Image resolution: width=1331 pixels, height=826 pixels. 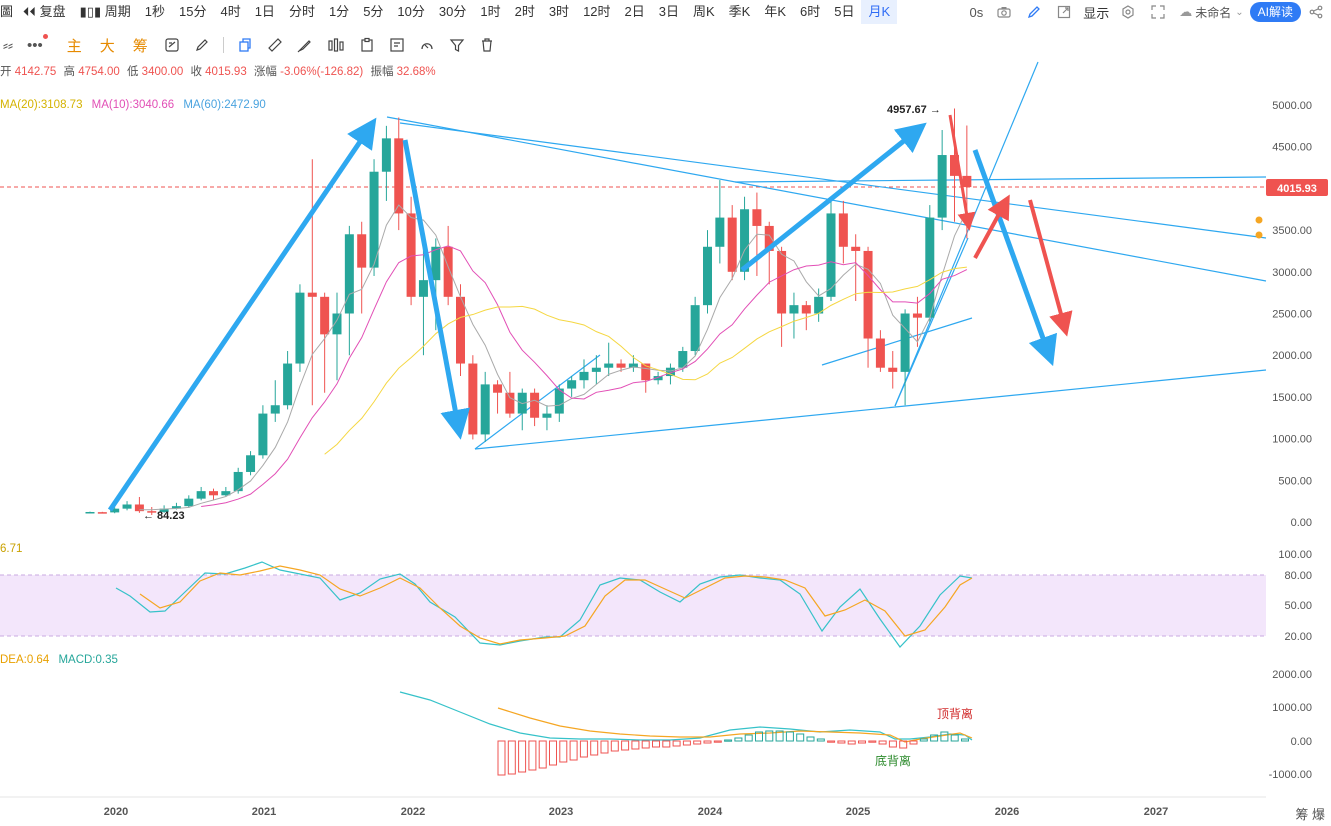 What do you see at coordinates (140, 46) in the screenshot?
I see `indicator-toggle-2: 筹` at bounding box center [140, 46].